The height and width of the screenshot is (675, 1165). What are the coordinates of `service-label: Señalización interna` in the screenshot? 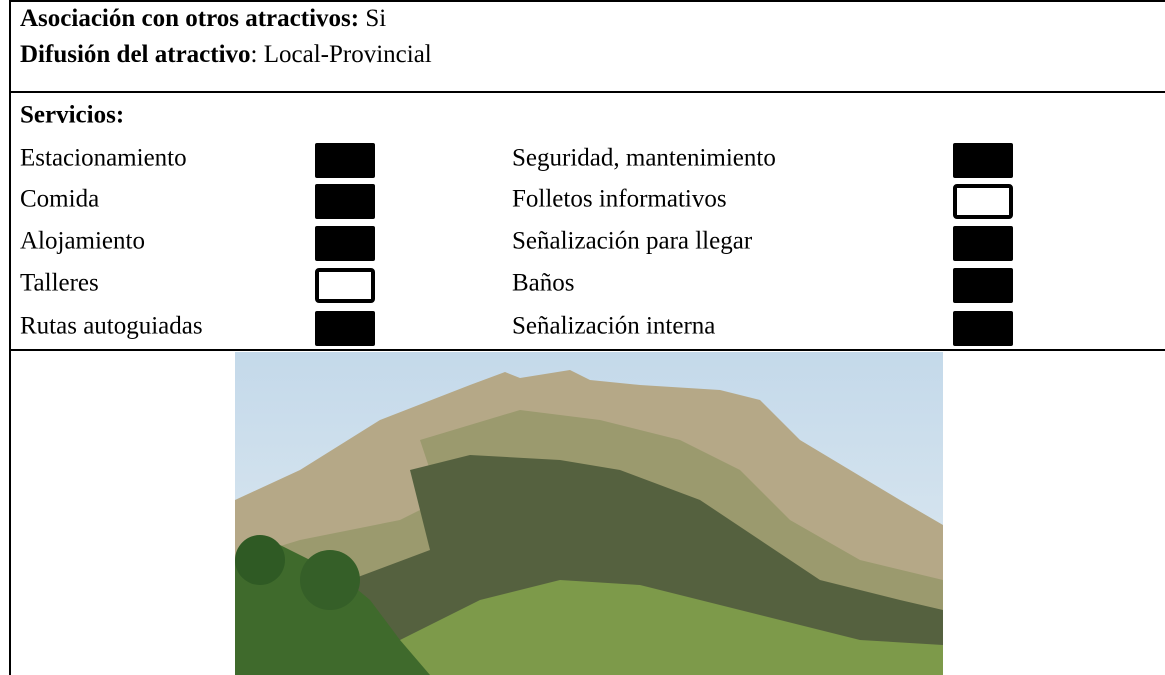 It's located at (613, 326).